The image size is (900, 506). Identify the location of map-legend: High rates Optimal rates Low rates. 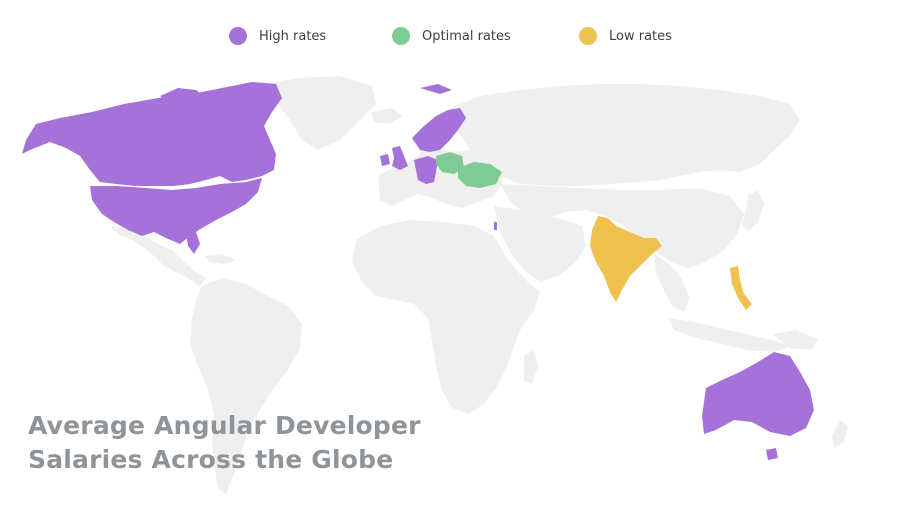
(450, 36).